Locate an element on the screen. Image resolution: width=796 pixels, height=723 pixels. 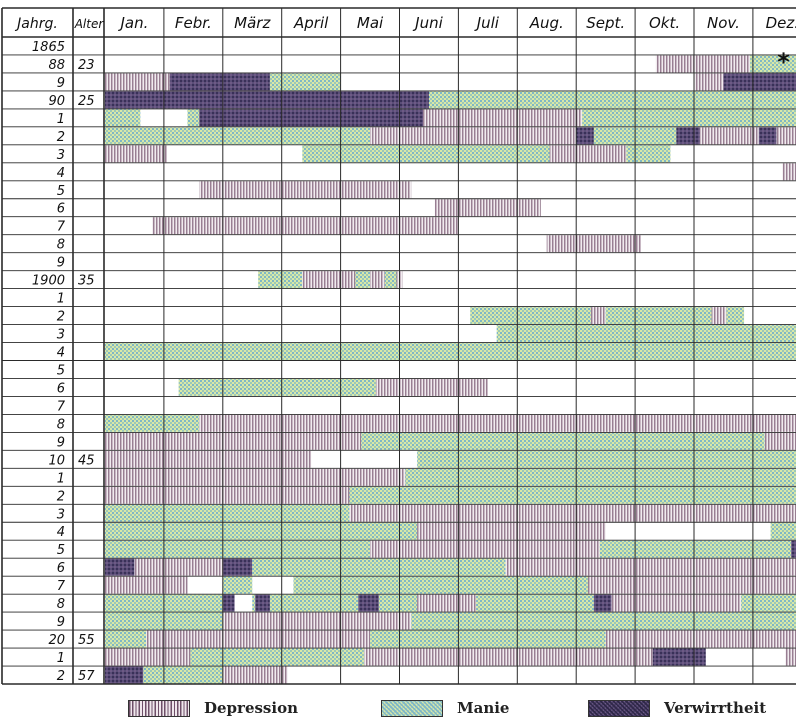
legend-swatch-verwirrtheit is located at coordinates (619, 708).